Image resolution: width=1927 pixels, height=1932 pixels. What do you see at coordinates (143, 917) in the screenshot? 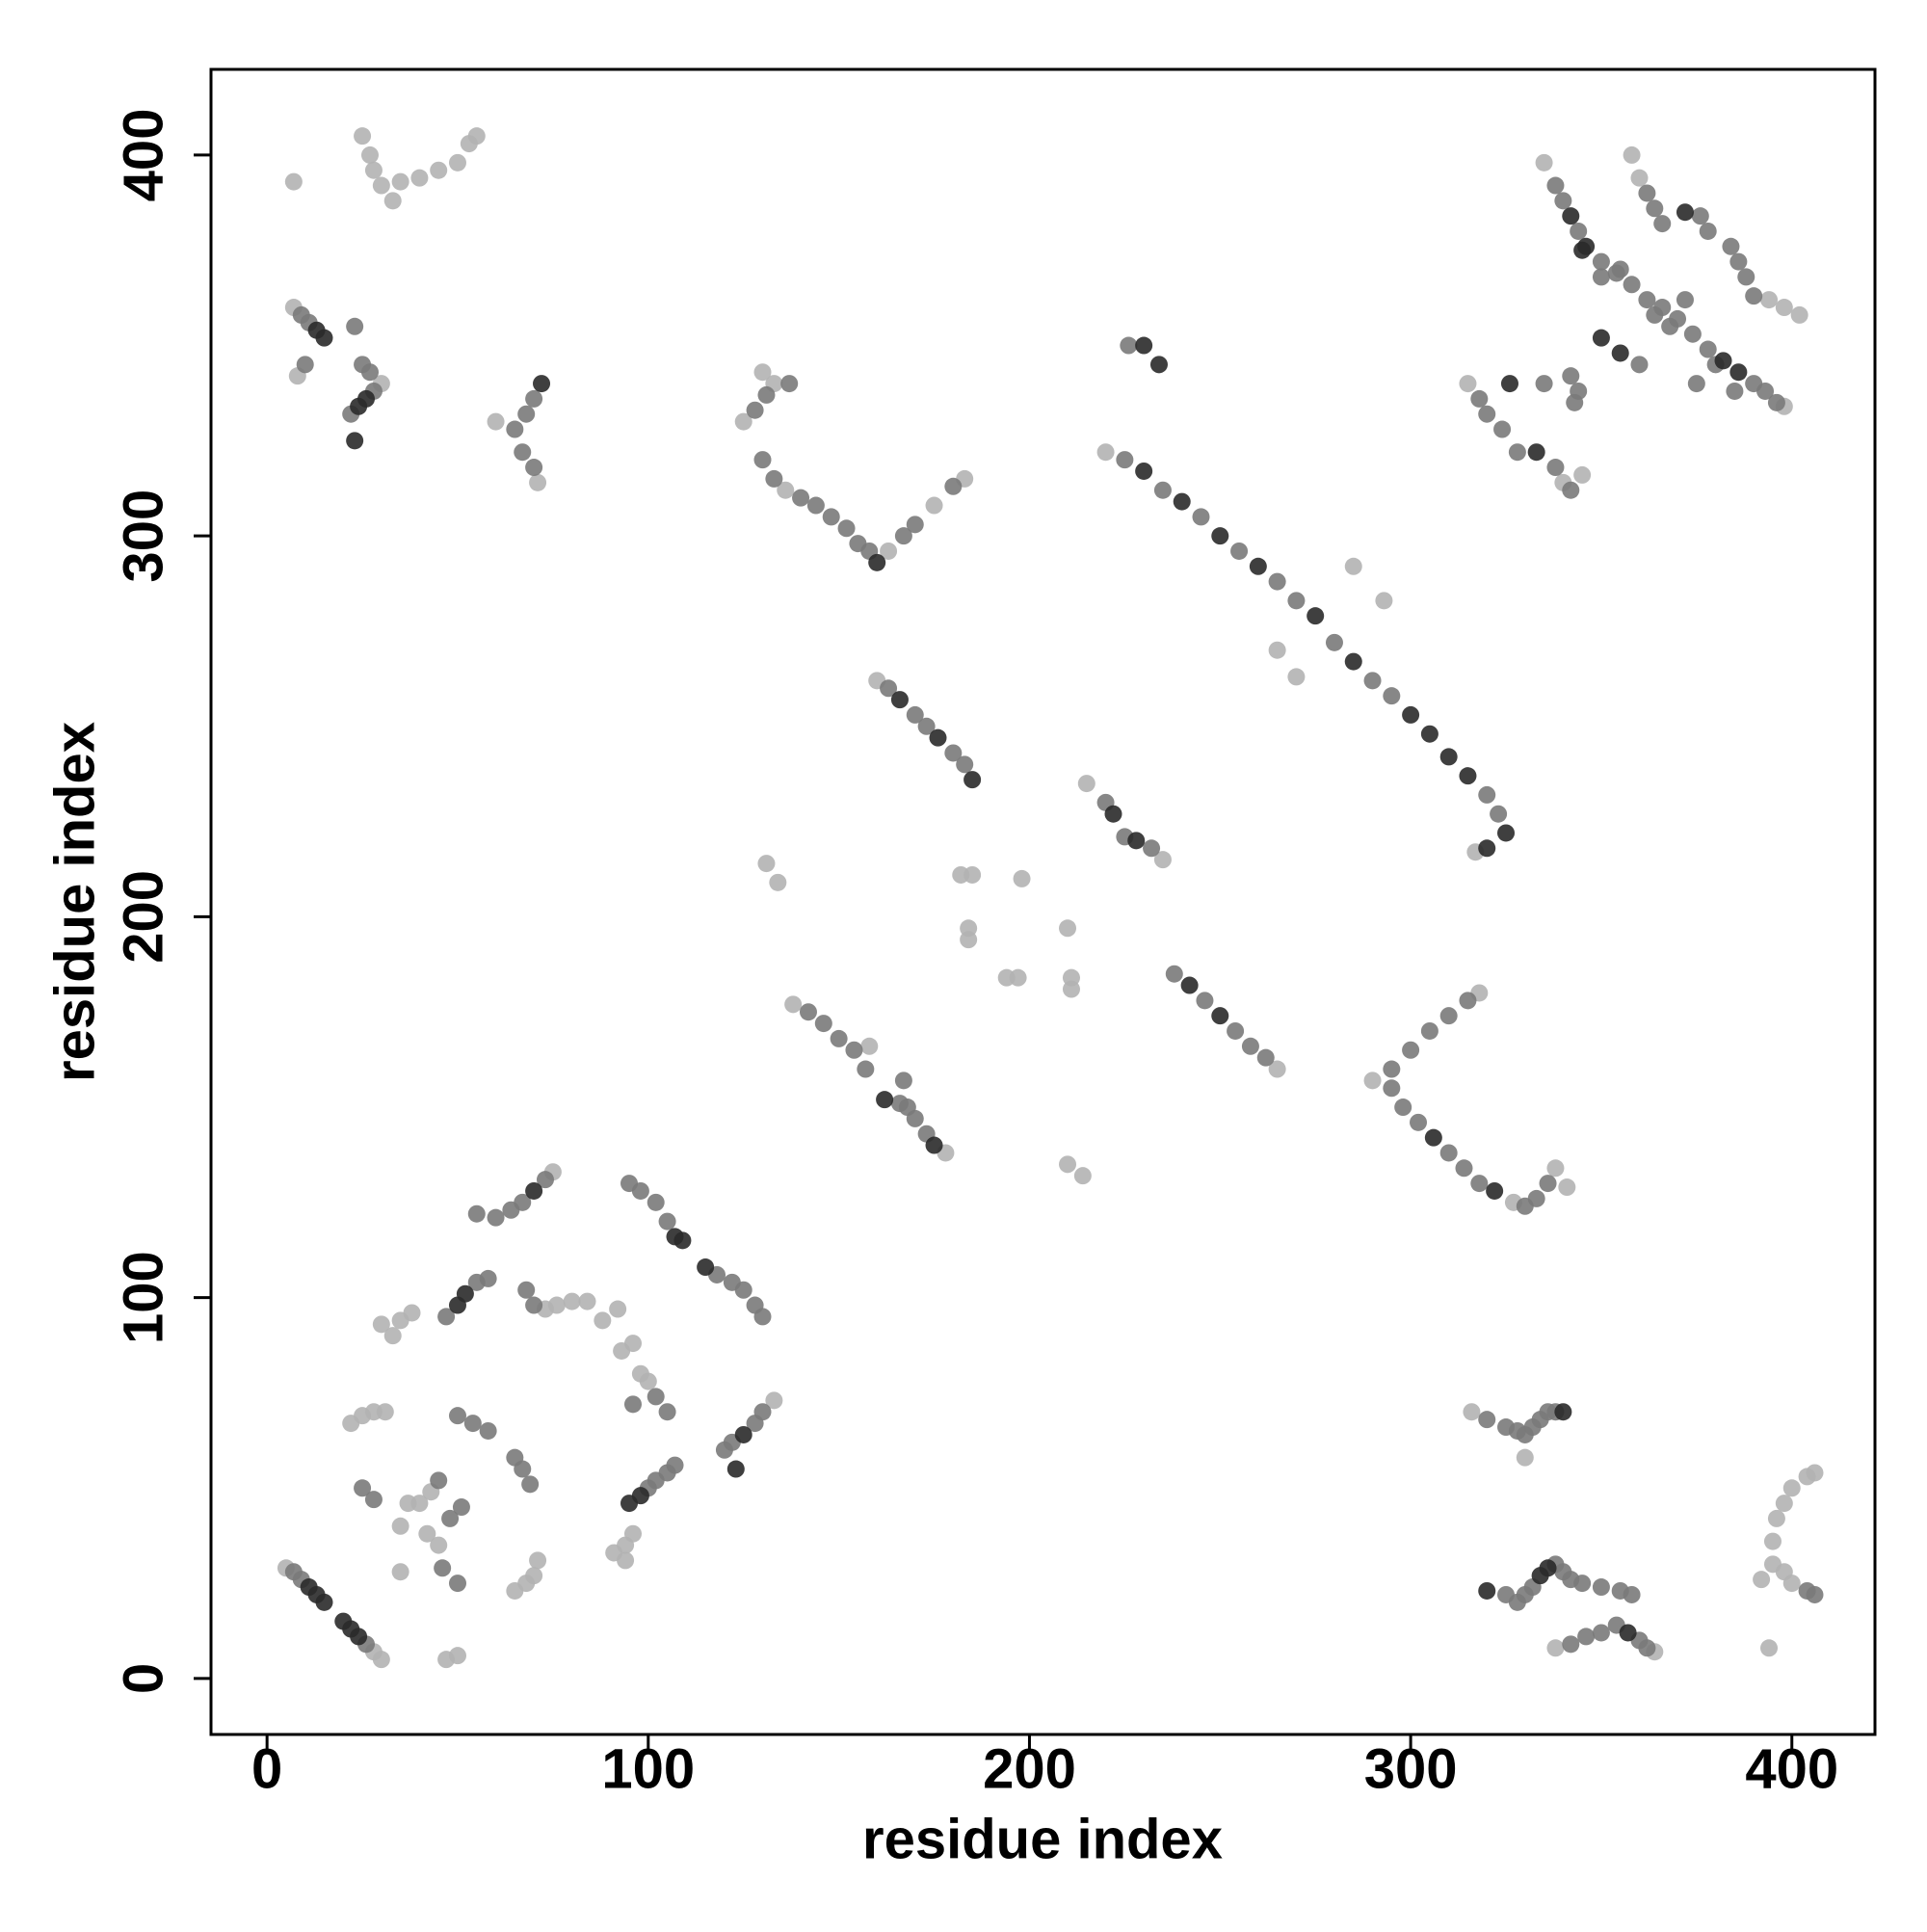
I see `y-tick-label: 200` at bounding box center [143, 917].